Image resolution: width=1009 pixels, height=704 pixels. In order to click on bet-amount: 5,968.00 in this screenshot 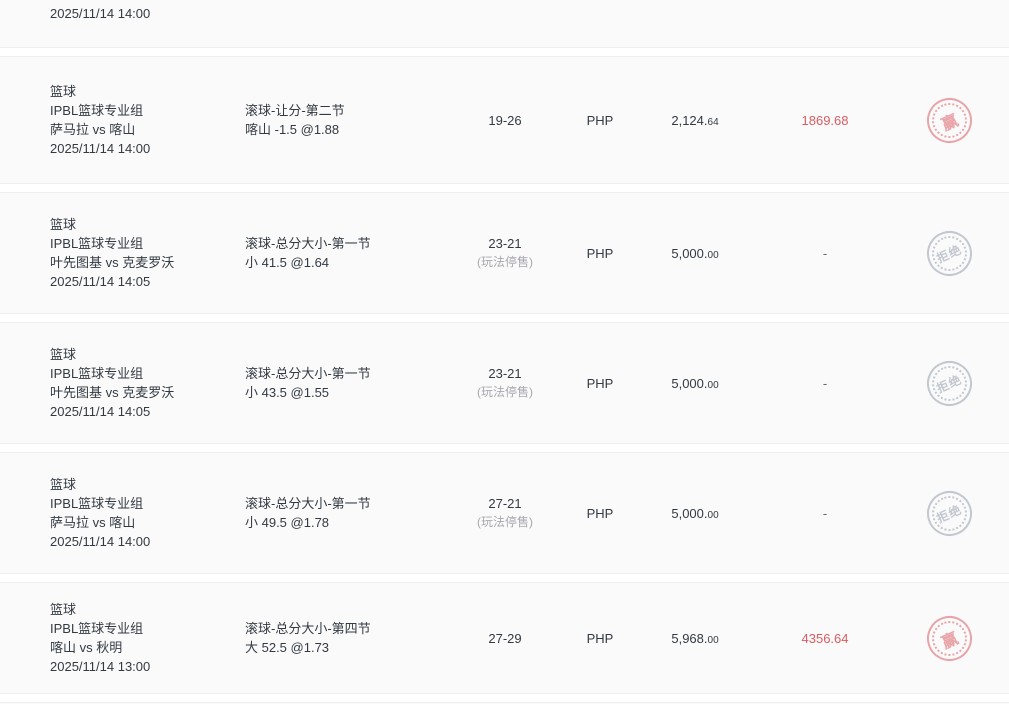, I will do `click(695, 638)`.